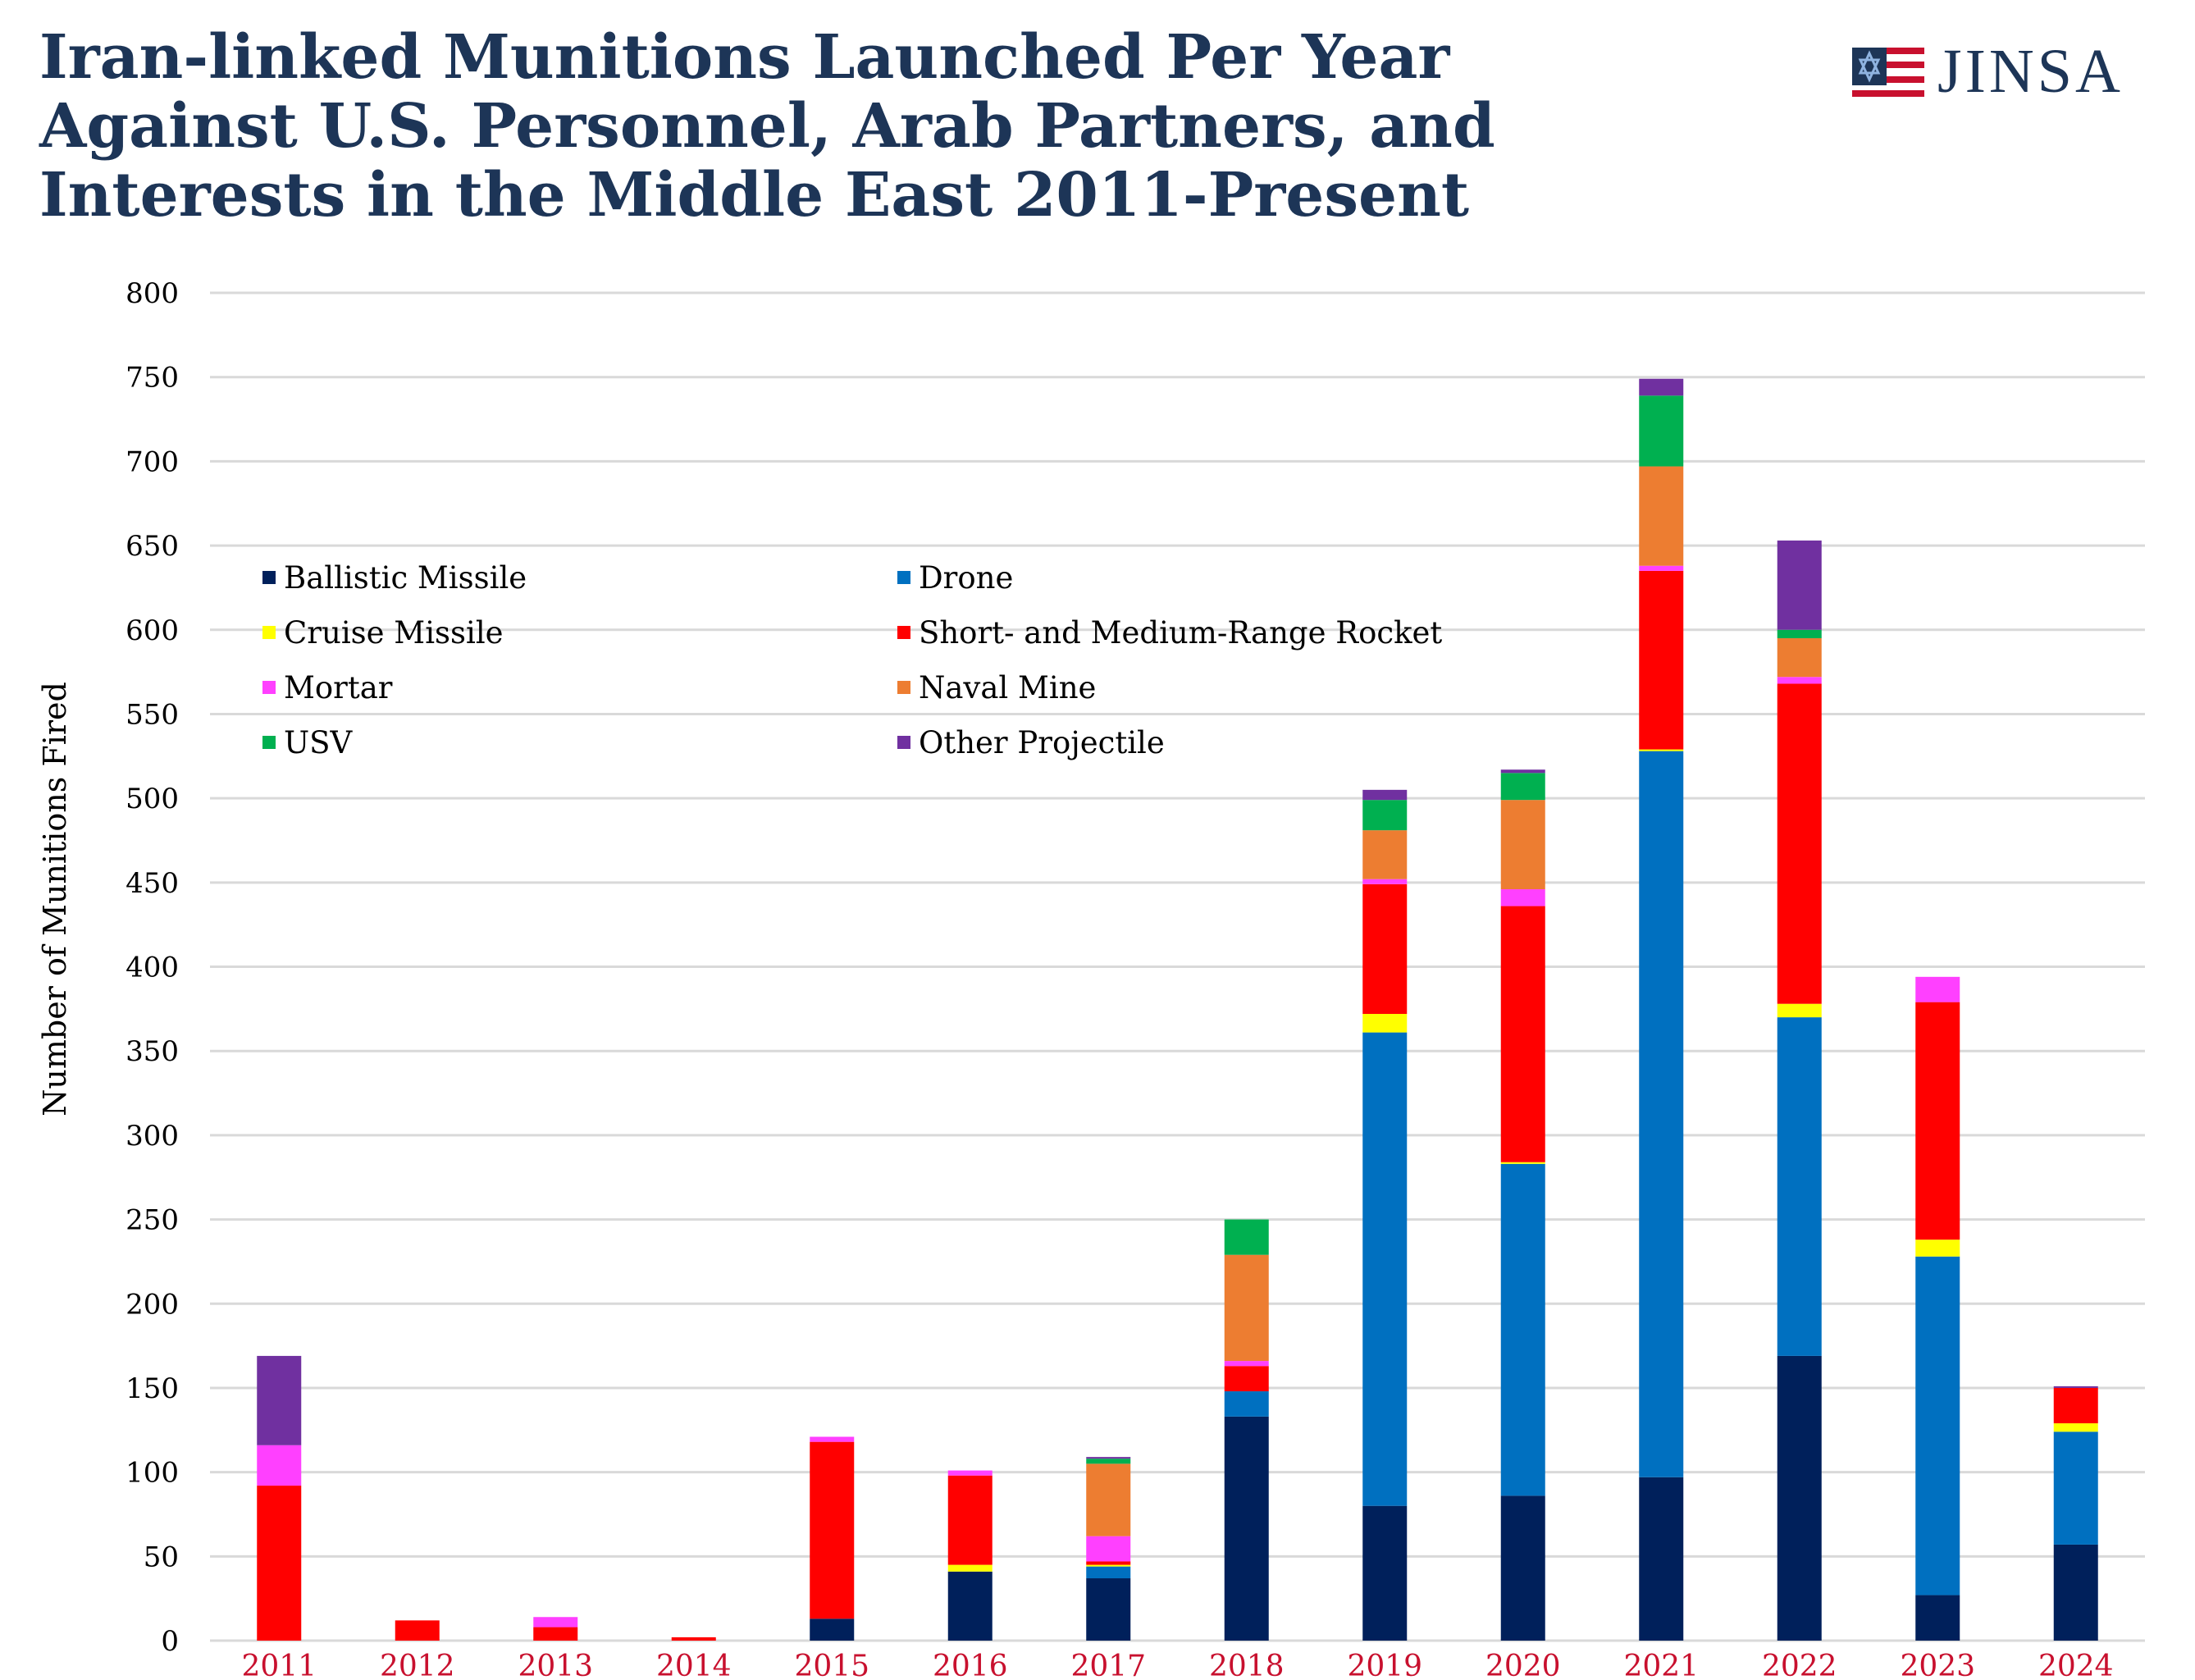 The image size is (2195, 1680). What do you see at coordinates (1661, 1665) in the screenshot?
I see `x-tick-label: 2021` at bounding box center [1661, 1665].